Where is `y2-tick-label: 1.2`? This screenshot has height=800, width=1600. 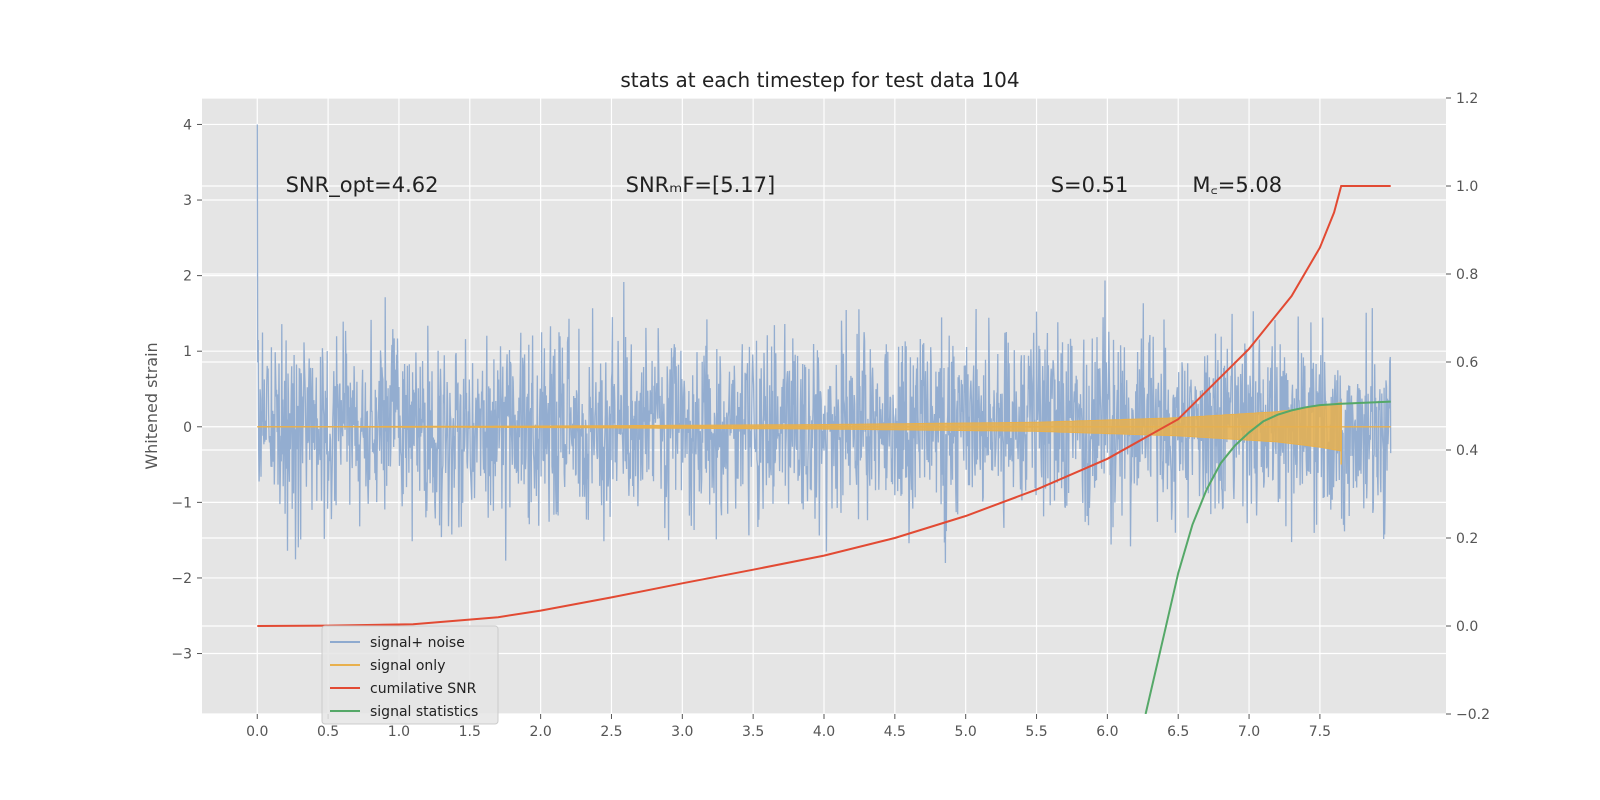 y2-tick-label: 1.2 is located at coordinates (1467, 99).